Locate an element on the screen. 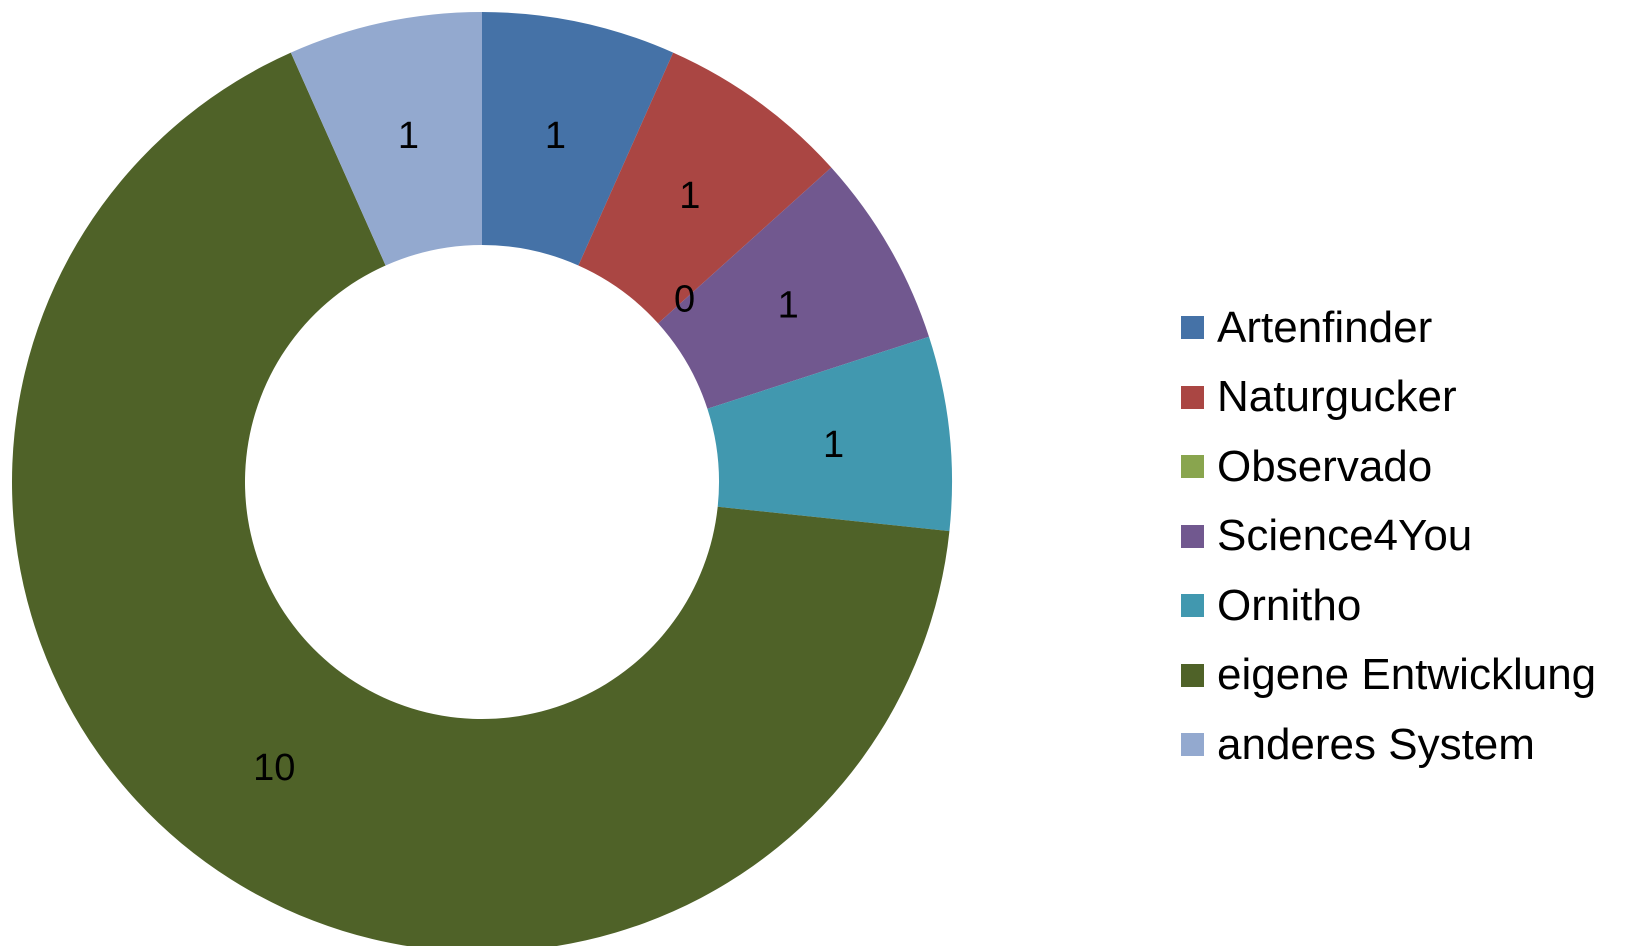 The height and width of the screenshot is (946, 1639). slice-naturgucker is located at coordinates (705, 188).